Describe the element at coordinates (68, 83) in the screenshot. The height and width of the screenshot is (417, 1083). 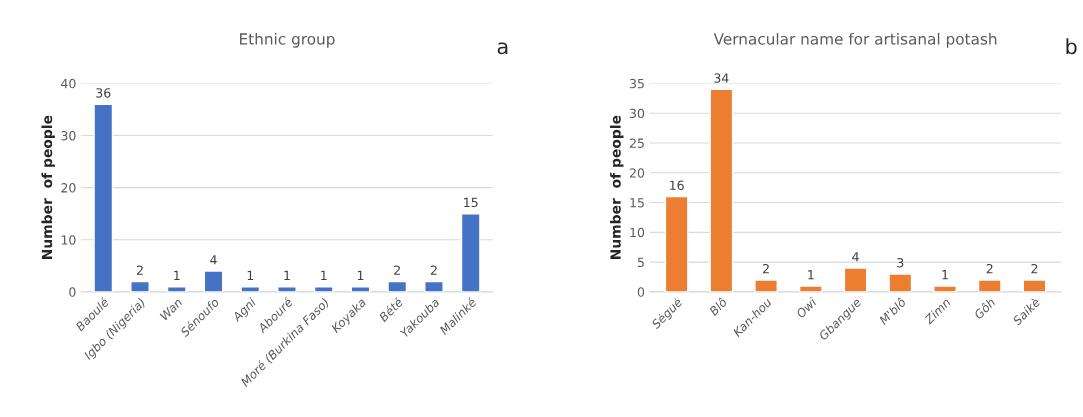
I see `y-tick-label: 40` at that location.